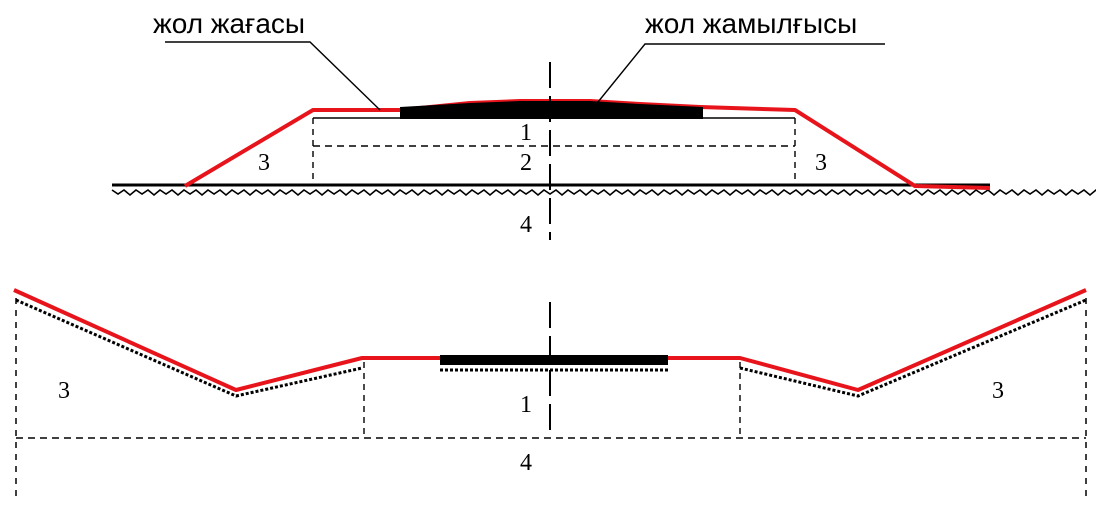  What do you see at coordinates (526, 225) in the screenshot?
I see `embankment-zone-4: 4` at bounding box center [526, 225].